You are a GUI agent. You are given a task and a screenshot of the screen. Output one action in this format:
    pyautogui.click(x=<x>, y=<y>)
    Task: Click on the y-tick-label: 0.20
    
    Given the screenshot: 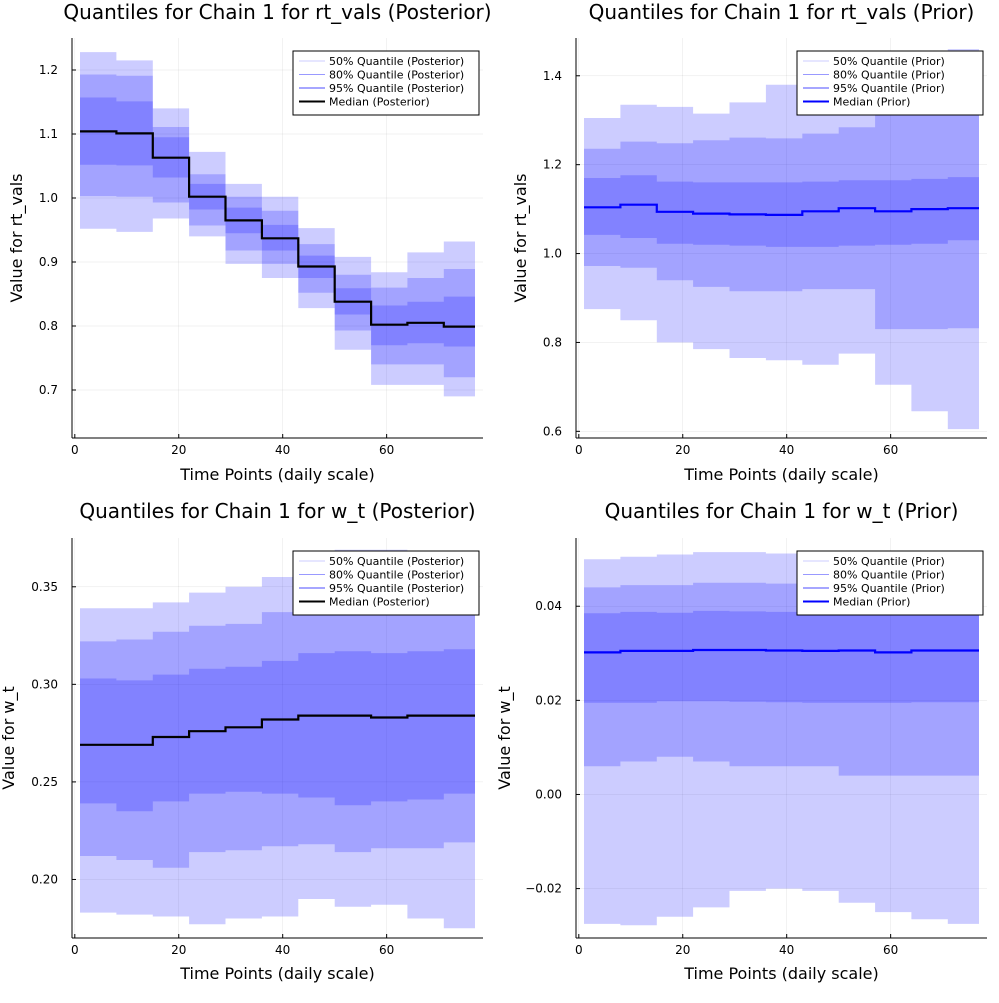 What is the action you would take?
    pyautogui.click(x=44, y=879)
    